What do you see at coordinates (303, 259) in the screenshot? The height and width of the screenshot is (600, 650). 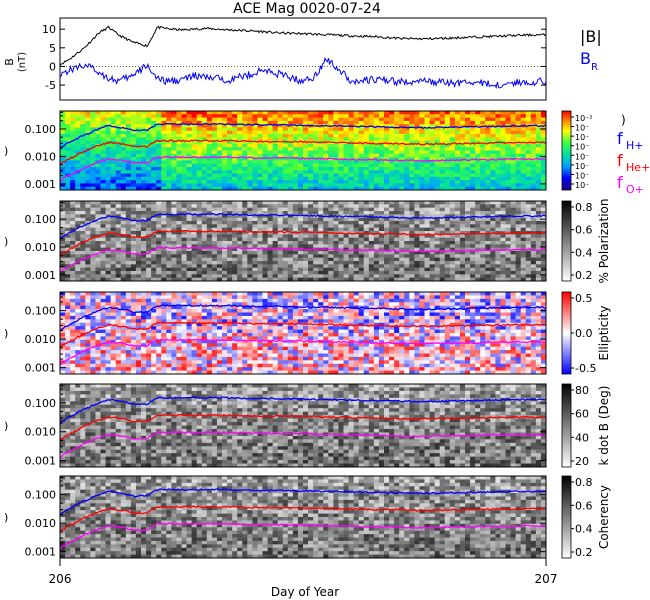 I see `gyro-line-o` at bounding box center [303, 259].